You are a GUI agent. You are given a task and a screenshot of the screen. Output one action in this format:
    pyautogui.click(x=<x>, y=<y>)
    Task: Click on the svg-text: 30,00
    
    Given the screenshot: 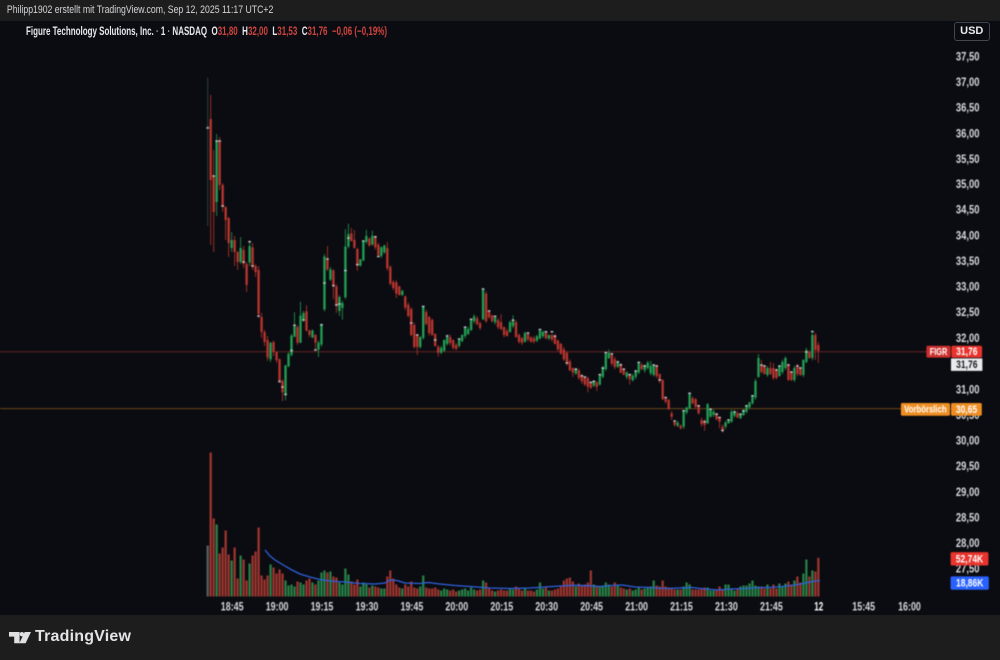 What is the action you would take?
    pyautogui.click(x=968, y=442)
    